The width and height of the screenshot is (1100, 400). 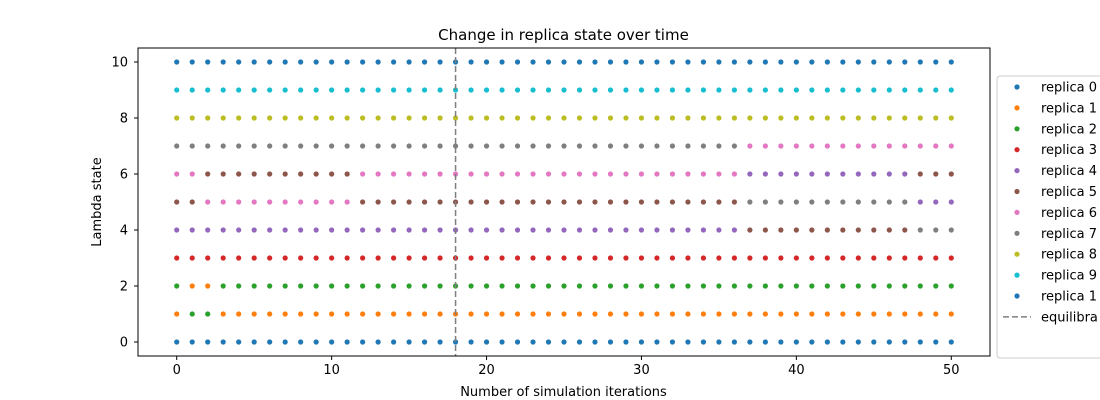 What do you see at coordinates (1050, 317) in the screenshot?
I see `legend-entry-equilibration: equilibra` at bounding box center [1050, 317].